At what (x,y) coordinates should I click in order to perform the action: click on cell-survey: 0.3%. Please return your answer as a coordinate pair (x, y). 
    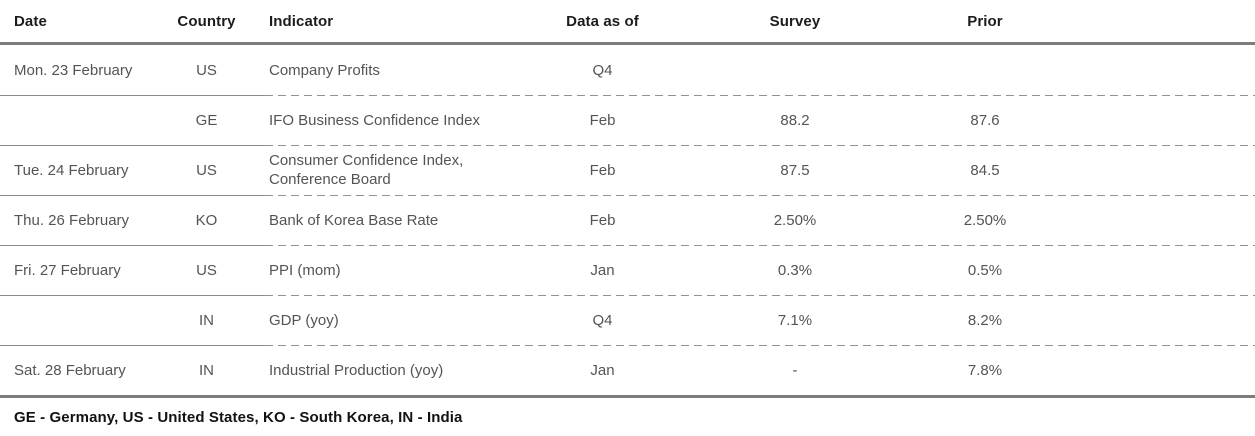
    Looking at the image, I should click on (795, 270).